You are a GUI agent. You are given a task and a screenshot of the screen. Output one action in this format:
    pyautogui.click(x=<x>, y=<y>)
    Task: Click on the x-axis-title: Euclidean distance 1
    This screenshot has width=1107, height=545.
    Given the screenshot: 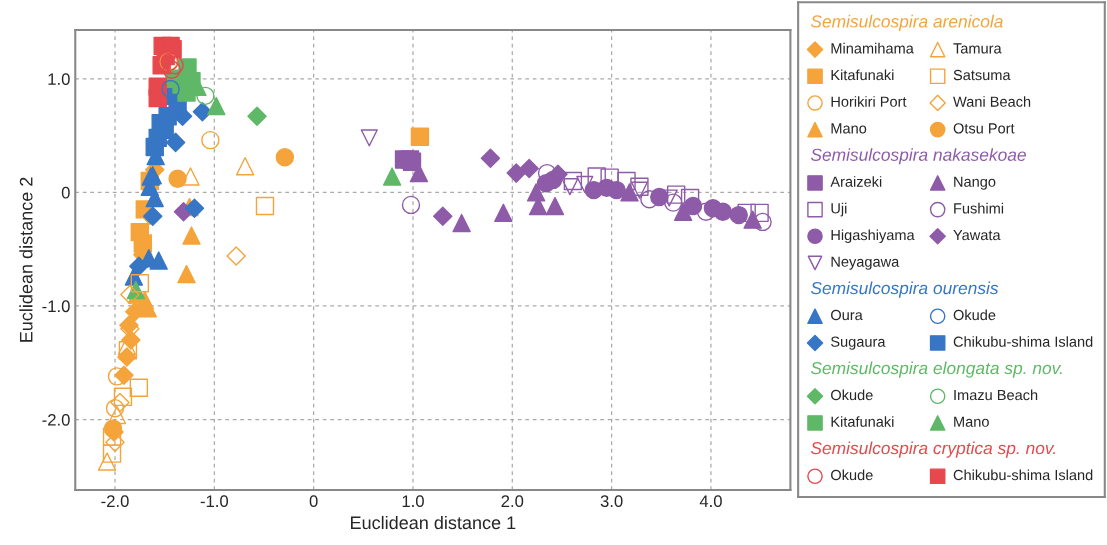 What is the action you would take?
    pyautogui.click(x=433, y=522)
    